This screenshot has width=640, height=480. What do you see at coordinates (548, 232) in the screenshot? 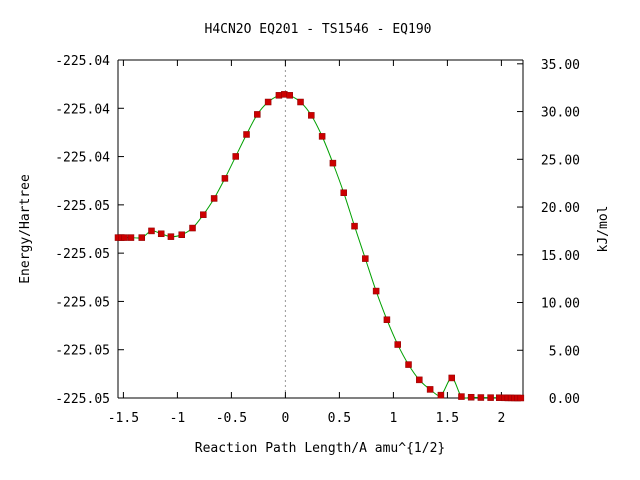
I see `y-right-axis-ticks: 0.00 5.00 10.00 15.00 20.00 25.00 30.00 35.00` at bounding box center [548, 232].